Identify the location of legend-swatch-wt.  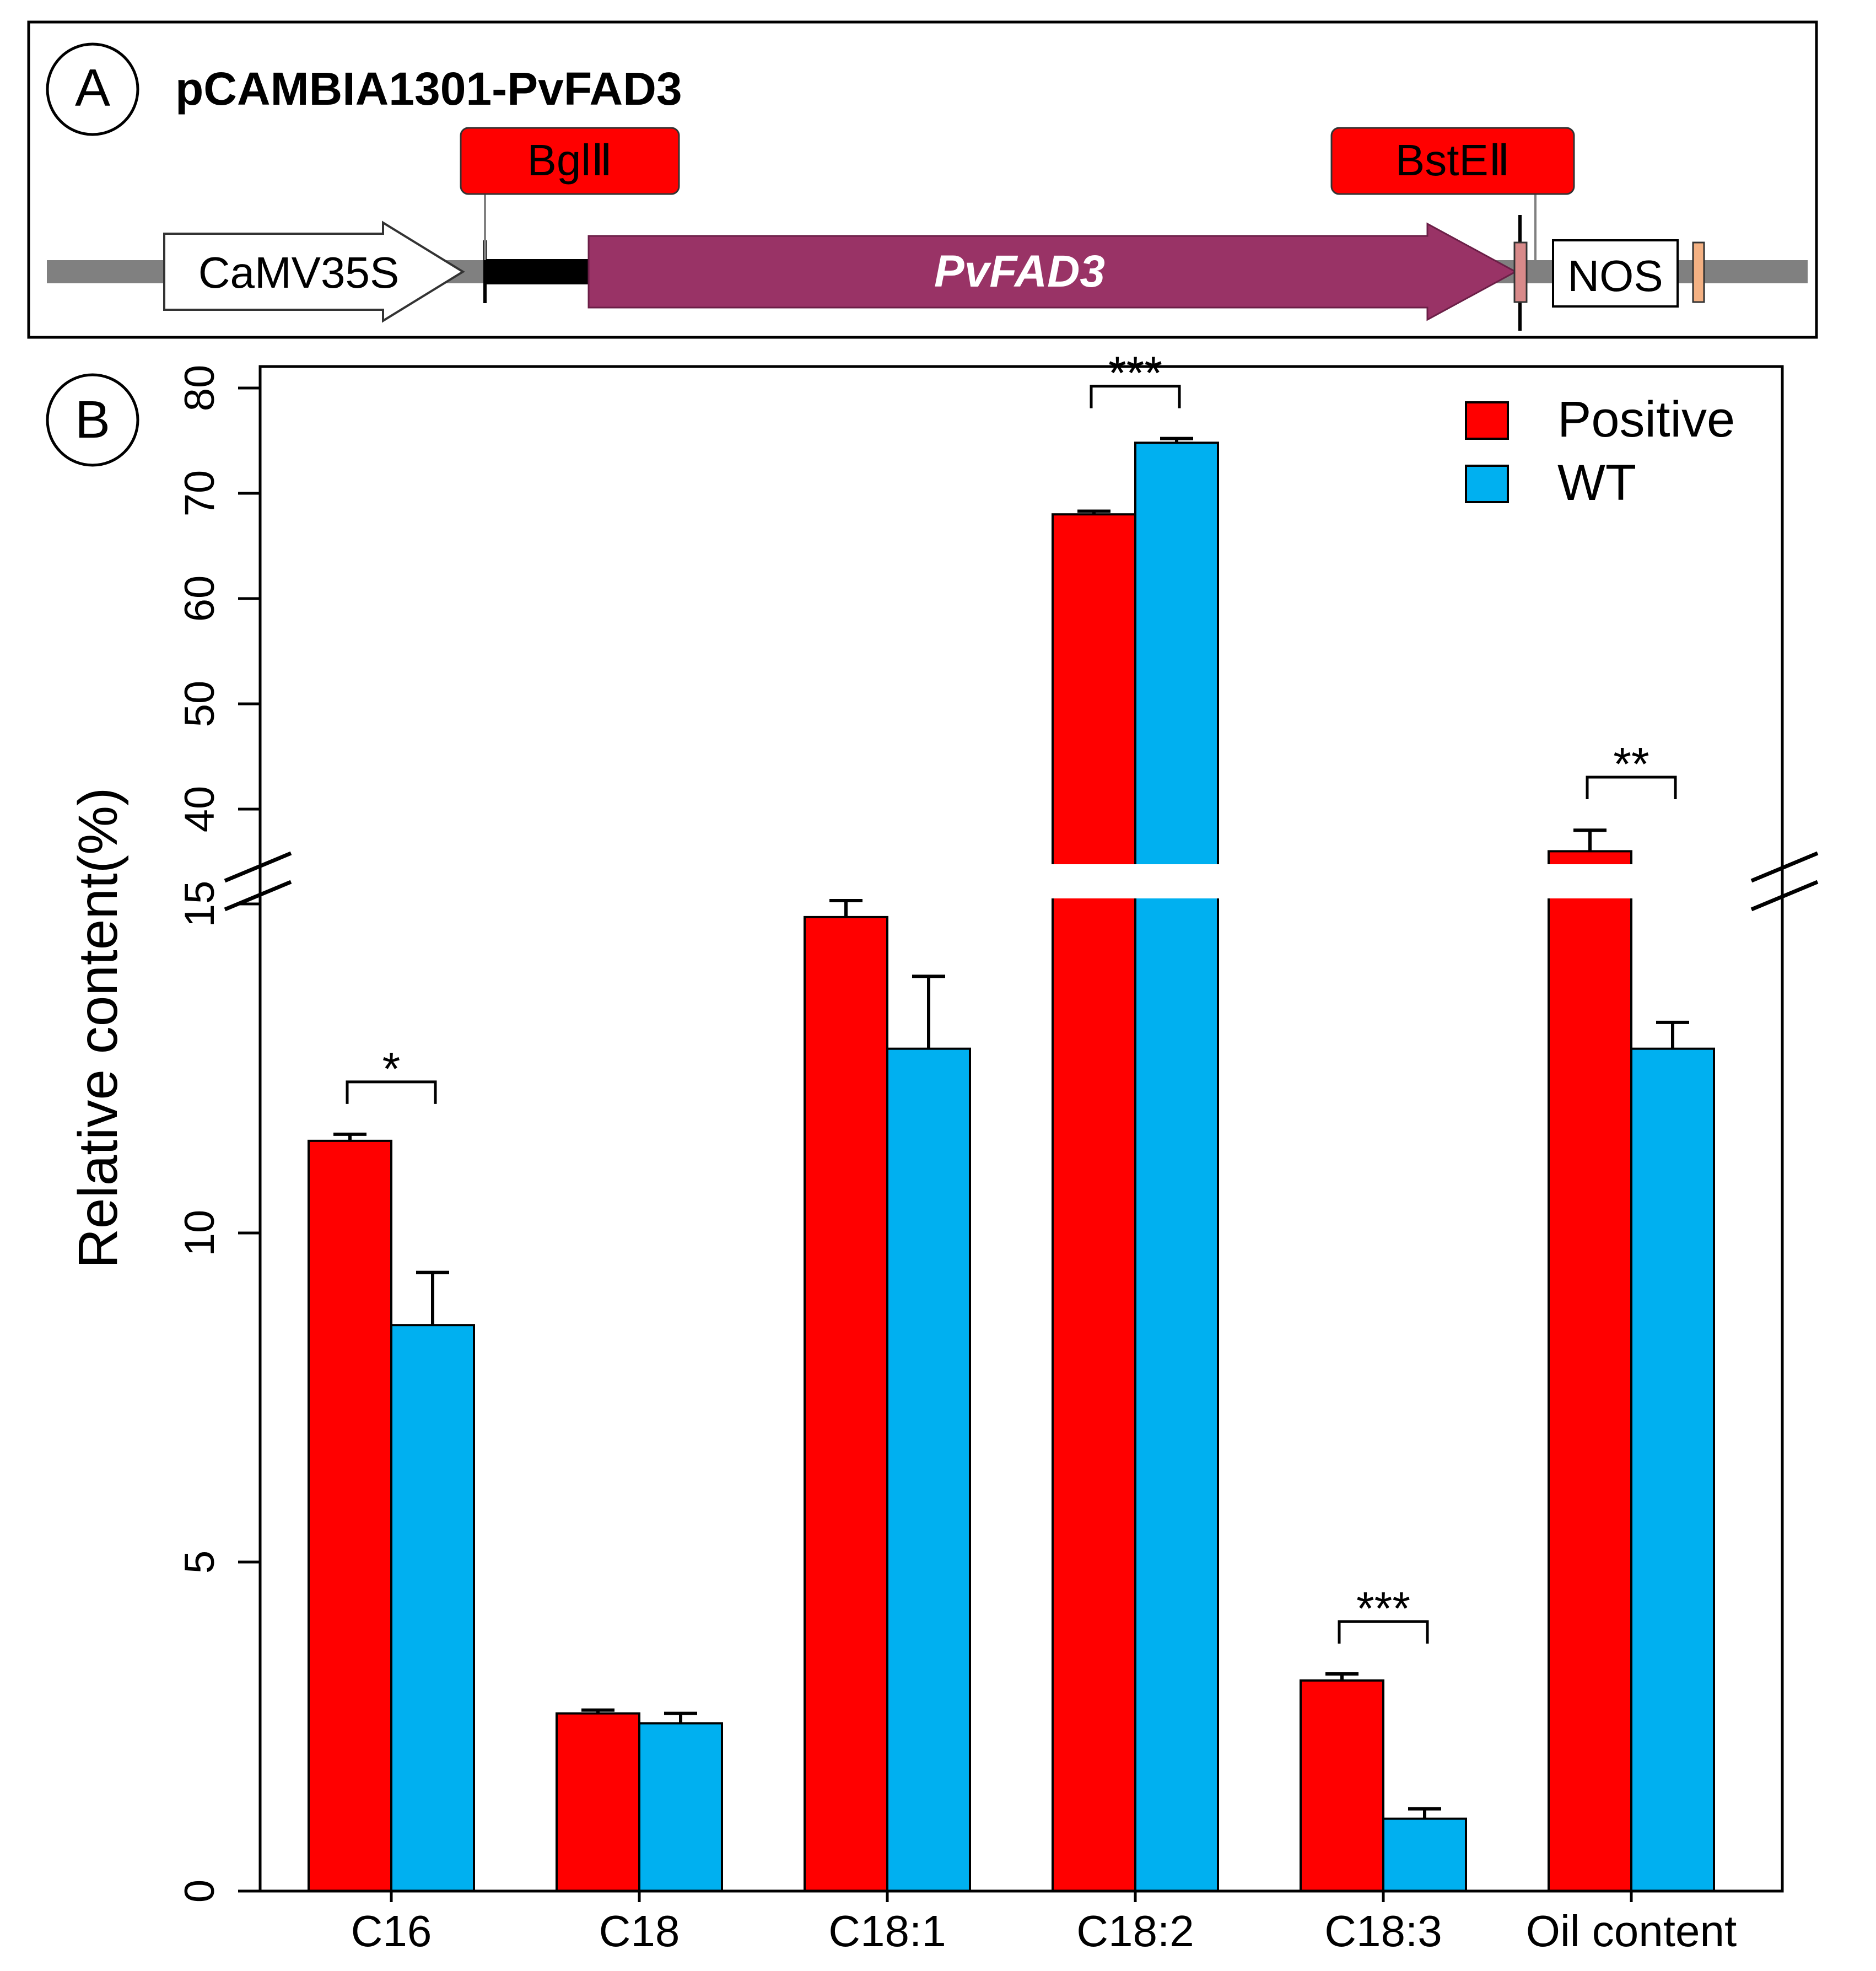
(1487, 484).